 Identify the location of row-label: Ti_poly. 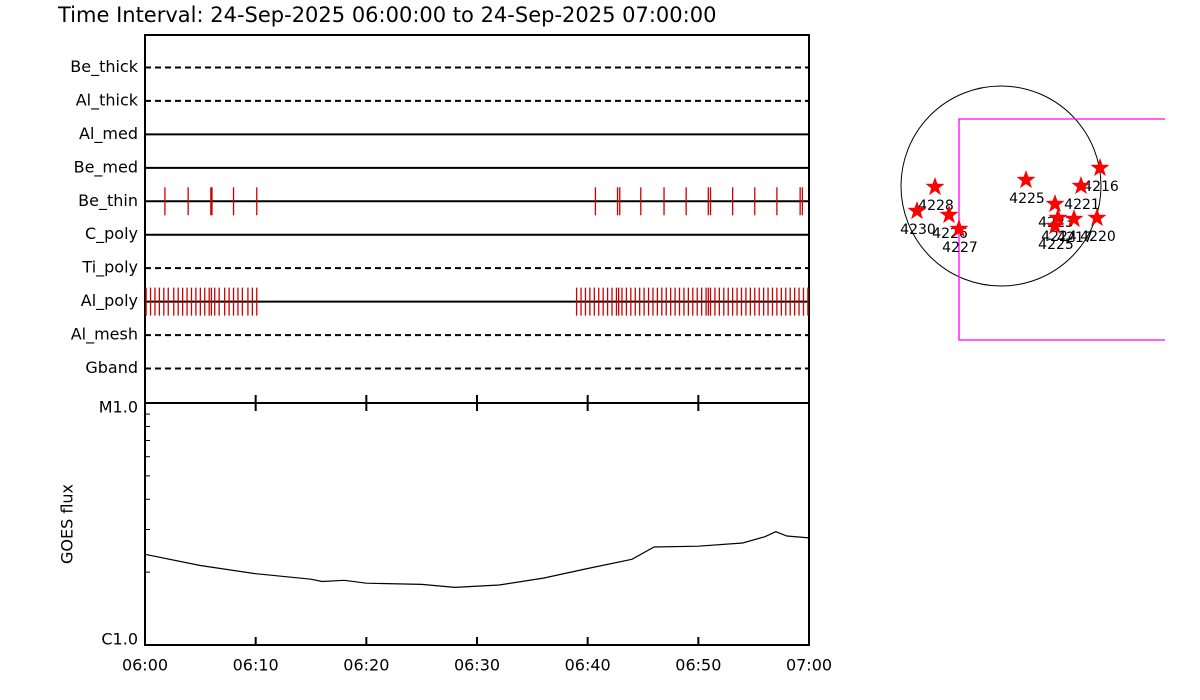
(109, 268).